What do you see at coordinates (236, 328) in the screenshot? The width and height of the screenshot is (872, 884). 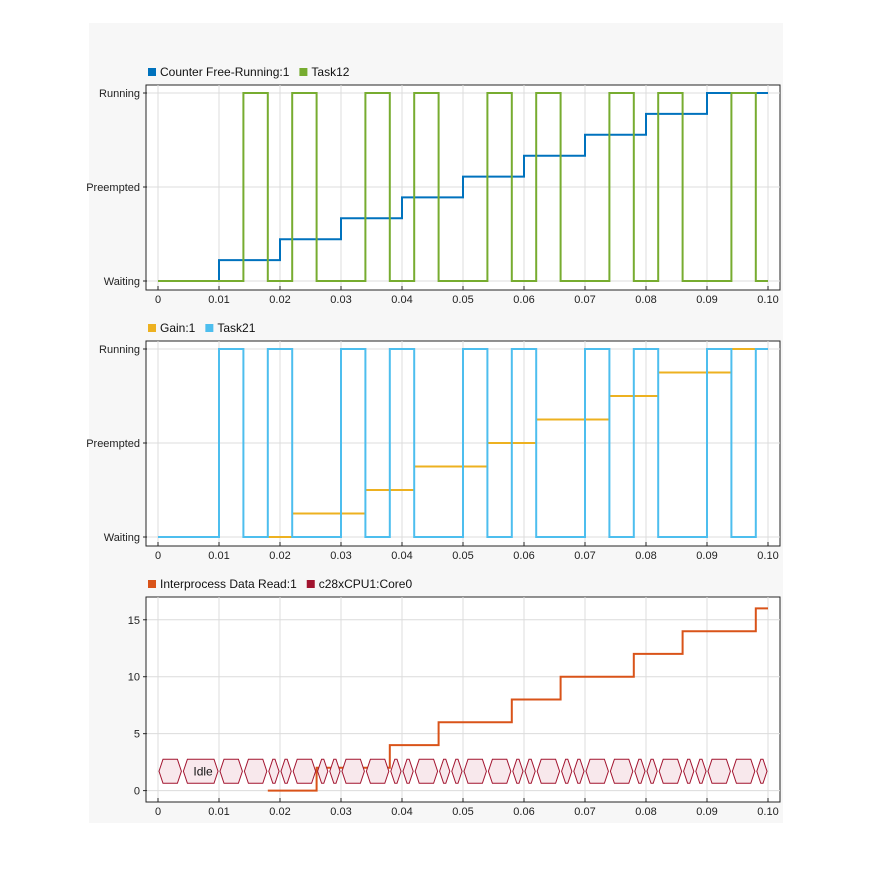 I see `legend-label: Task21` at bounding box center [236, 328].